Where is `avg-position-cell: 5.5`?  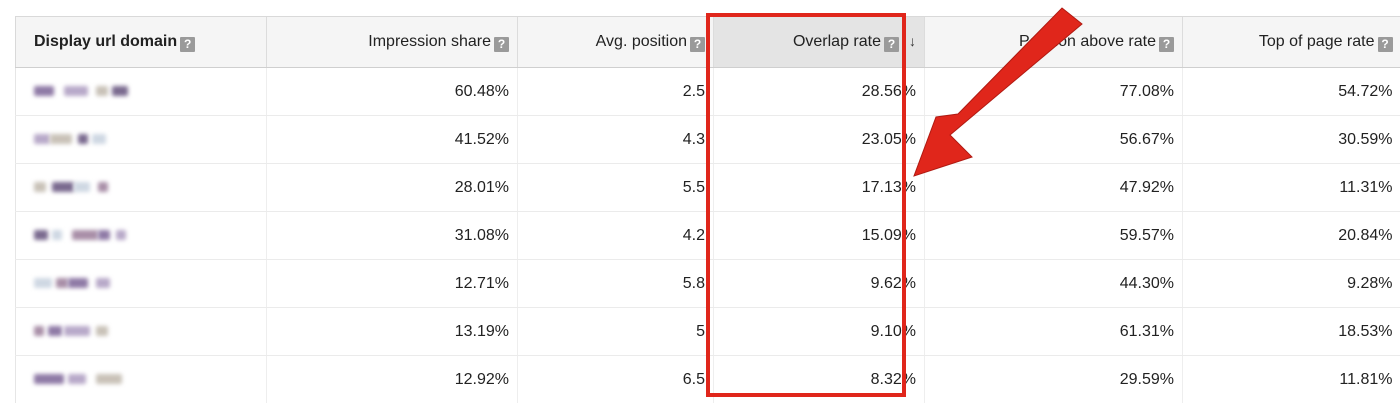 avg-position-cell: 5.5 is located at coordinates (615, 187).